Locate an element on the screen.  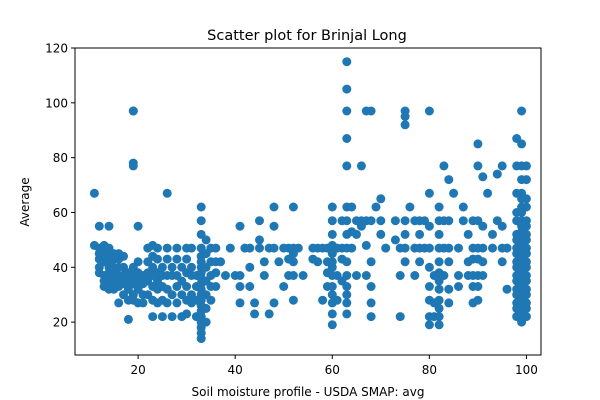
x-tick-label: 20 is located at coordinates (137, 370).